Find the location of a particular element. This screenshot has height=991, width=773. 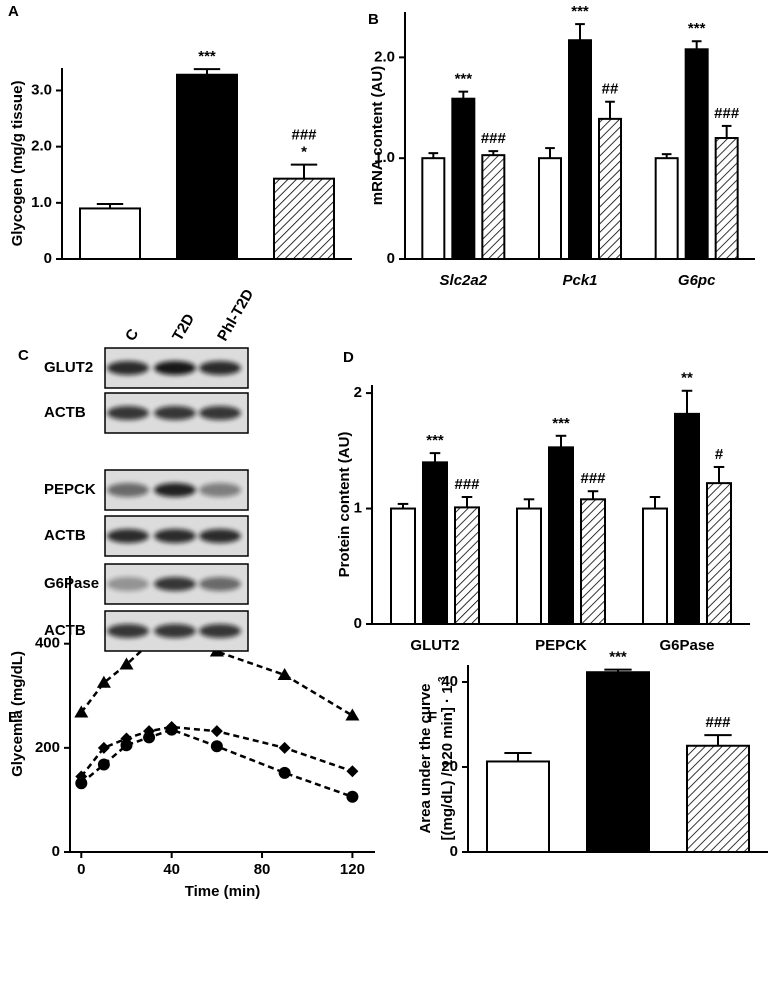

blot-row-label: PEPCK is located at coordinates (70, 489).